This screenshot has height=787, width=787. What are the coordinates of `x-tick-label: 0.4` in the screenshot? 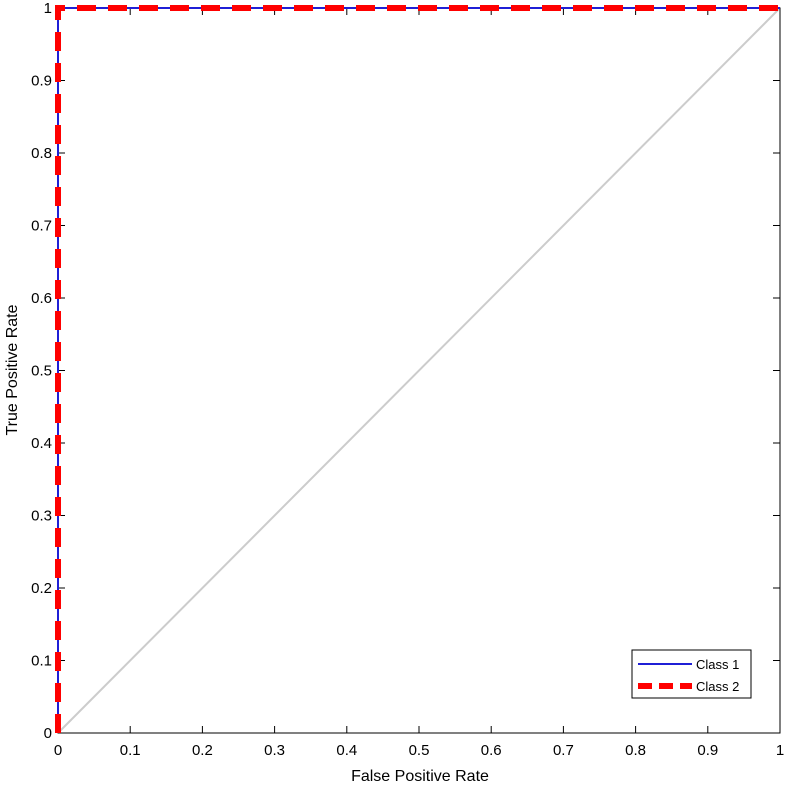 It's located at (346, 750).